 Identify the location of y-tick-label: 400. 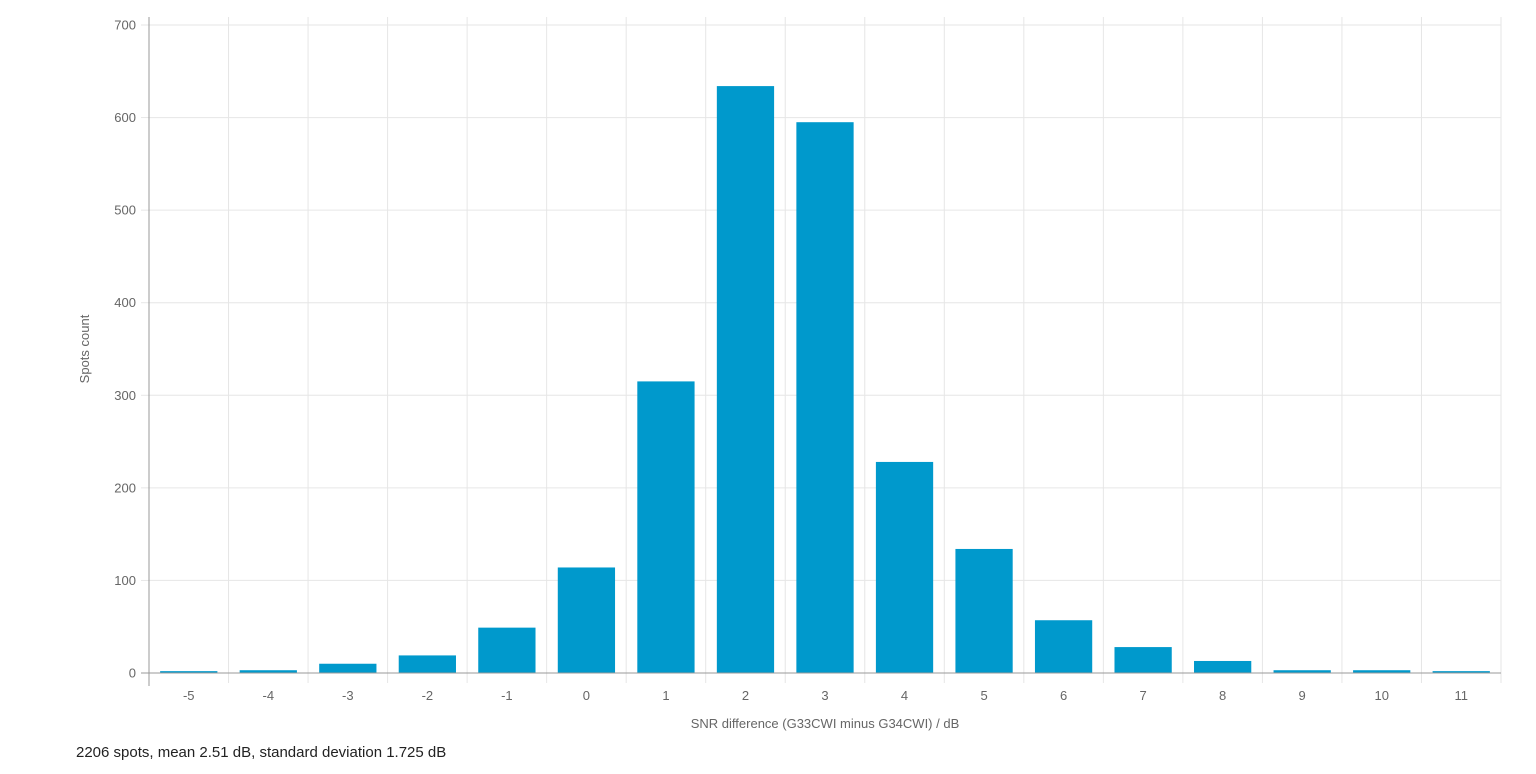
(125, 302).